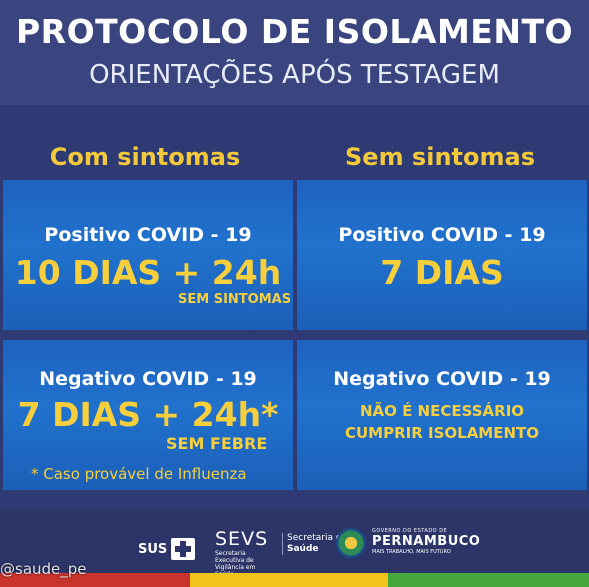  I want to click on sevs-name: SEVS, so click(242, 539).